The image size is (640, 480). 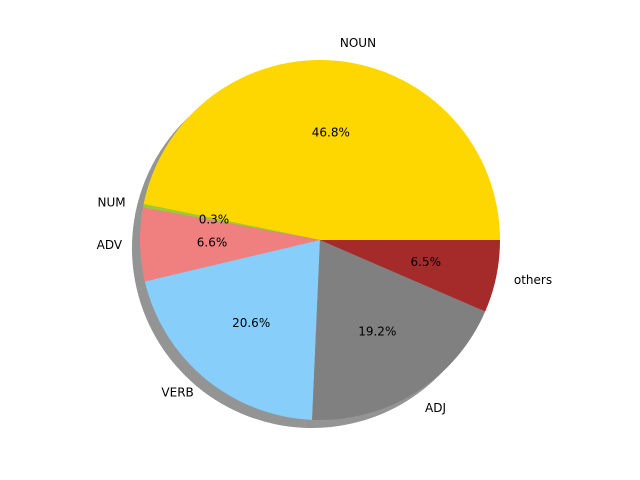 I want to click on slice-percent-adj: 19.2%, so click(x=377, y=332).